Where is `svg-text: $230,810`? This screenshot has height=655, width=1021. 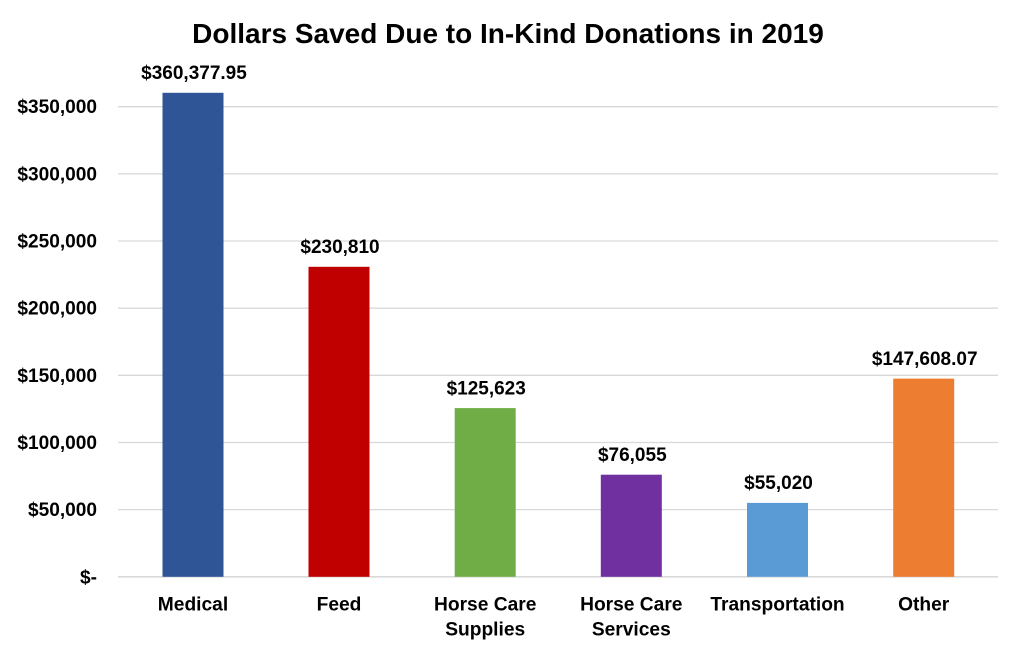 svg-text: $230,810 is located at coordinates (339, 247).